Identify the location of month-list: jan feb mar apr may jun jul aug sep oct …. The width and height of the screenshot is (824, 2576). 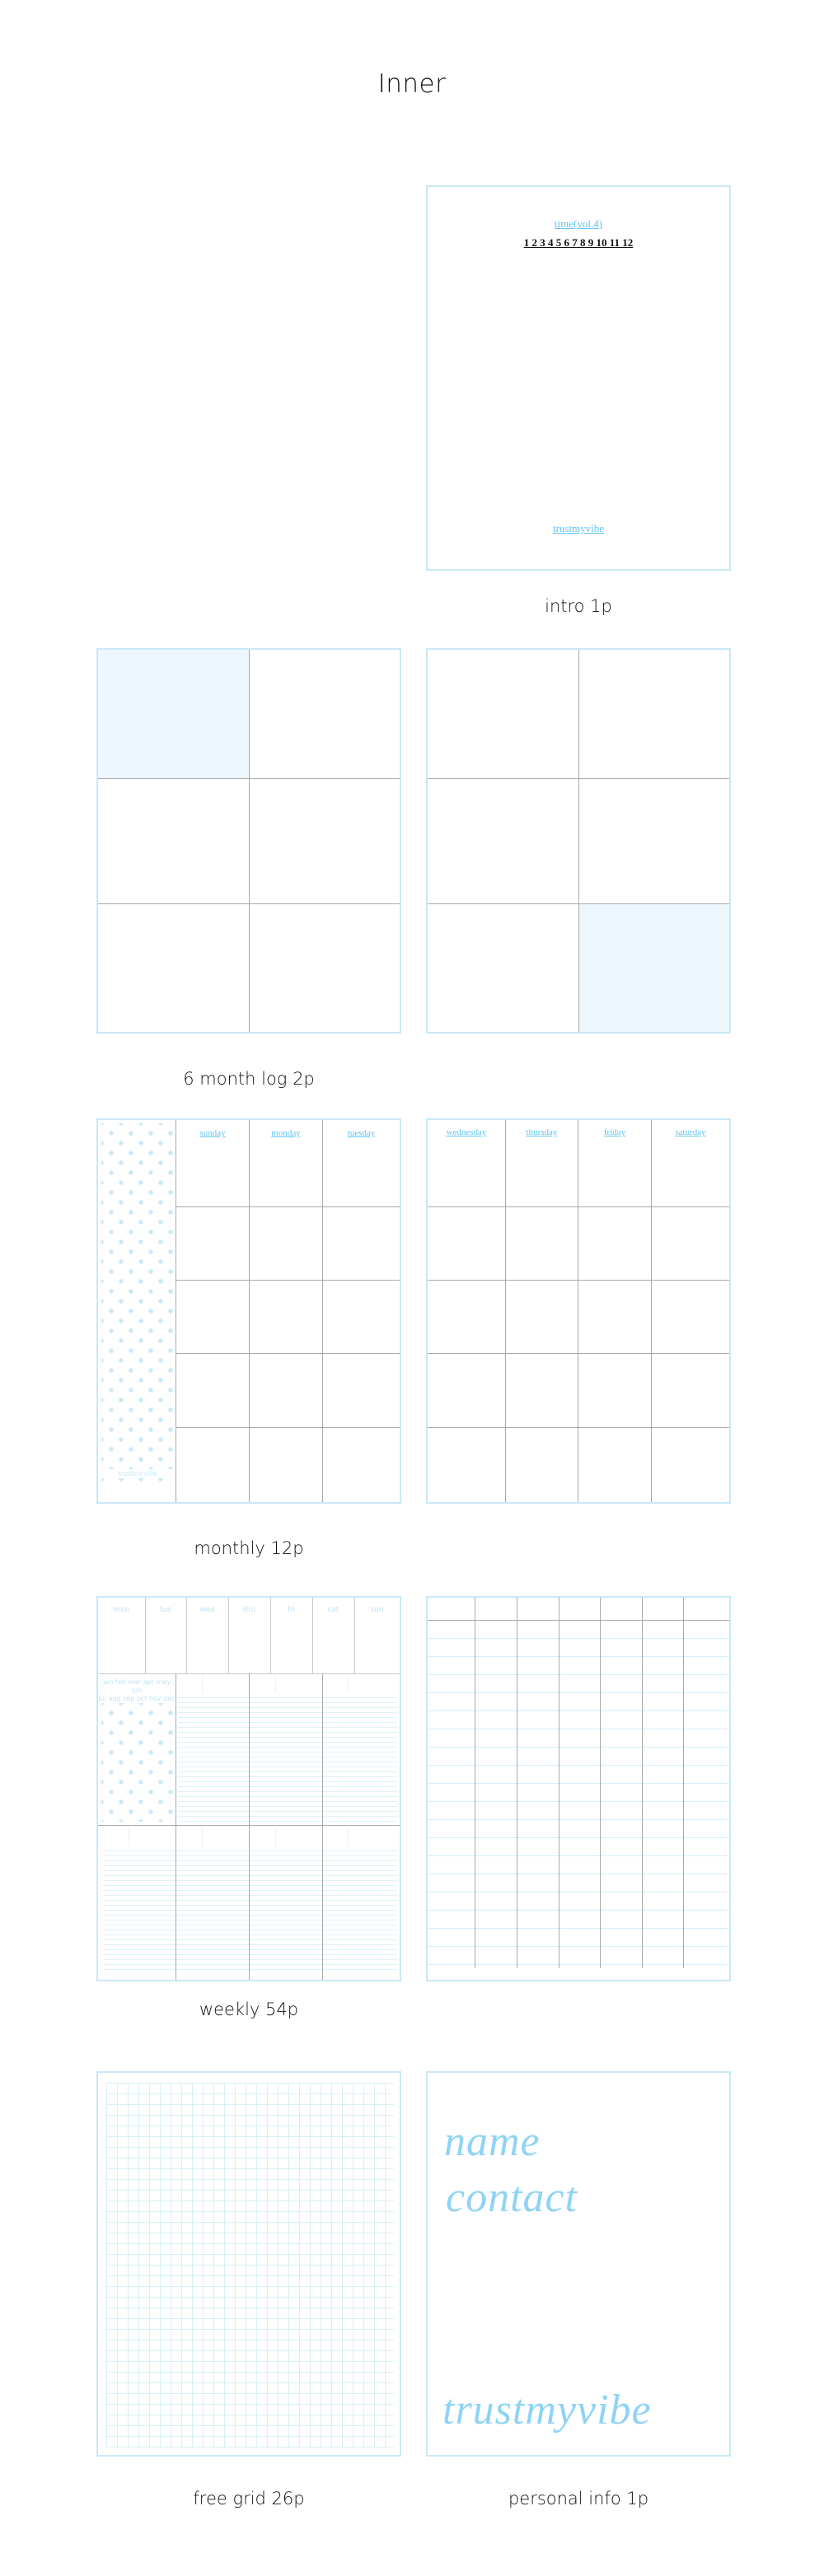
(137, 1690).